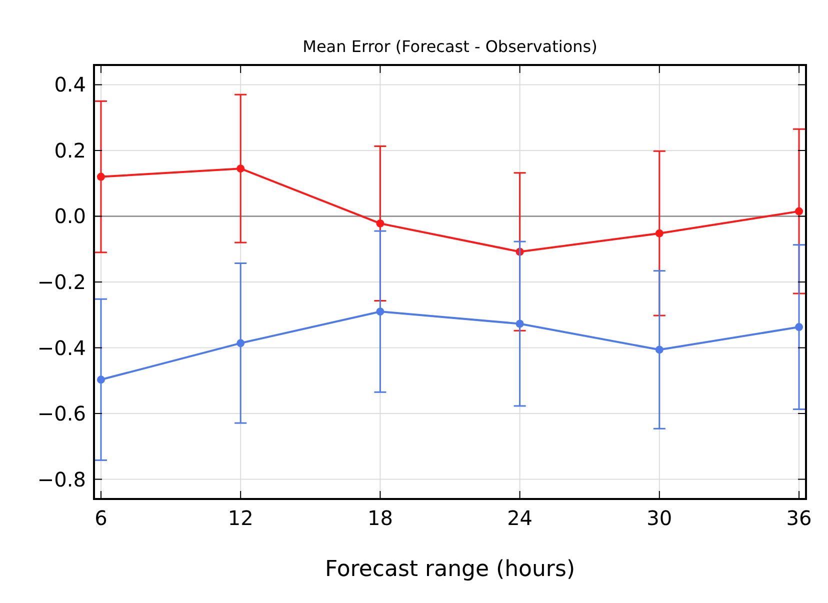 The image size is (828, 603). Describe the element at coordinates (61, 479) in the screenshot. I see `y-tick-label: −0.8` at that location.